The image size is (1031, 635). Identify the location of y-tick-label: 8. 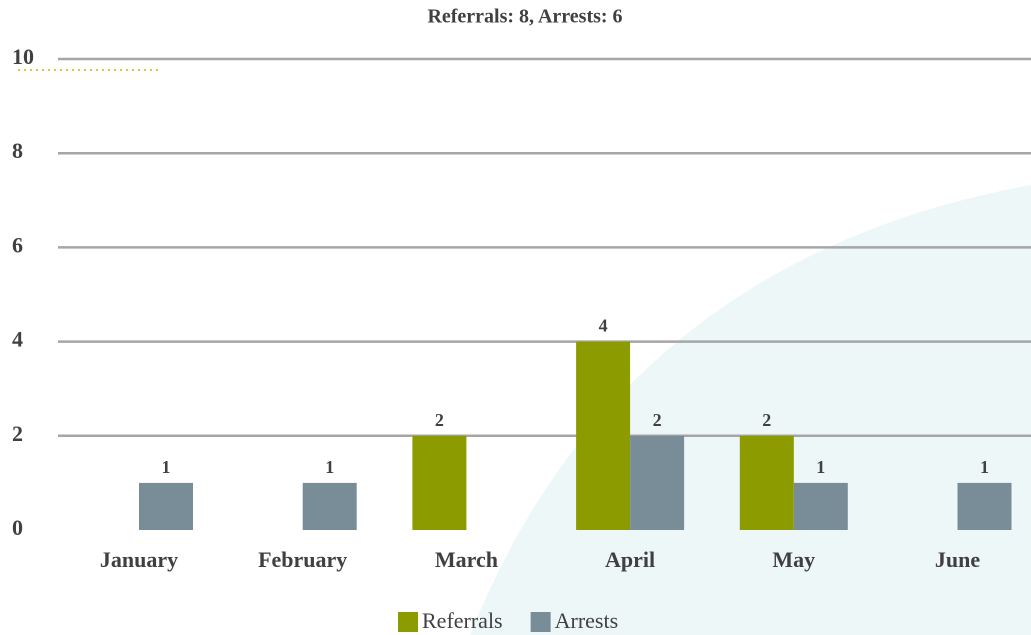
(17, 150).